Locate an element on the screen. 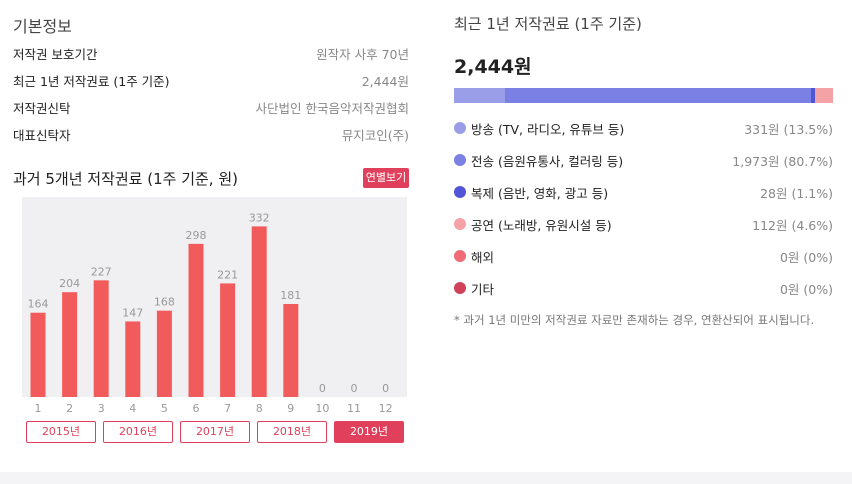  breakdown-amount: 1,973원 (80.7%) is located at coordinates (782, 161).